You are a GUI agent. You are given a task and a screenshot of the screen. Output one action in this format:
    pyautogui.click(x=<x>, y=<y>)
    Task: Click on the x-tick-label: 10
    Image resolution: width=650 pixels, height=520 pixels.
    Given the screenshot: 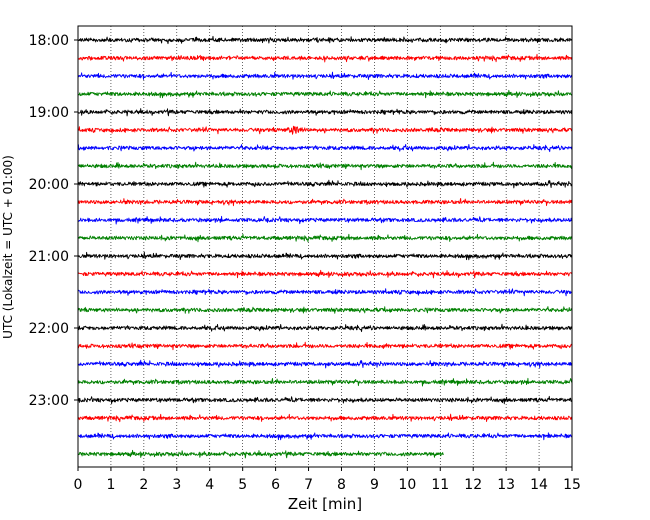 What is the action you would take?
    pyautogui.click(x=407, y=485)
    